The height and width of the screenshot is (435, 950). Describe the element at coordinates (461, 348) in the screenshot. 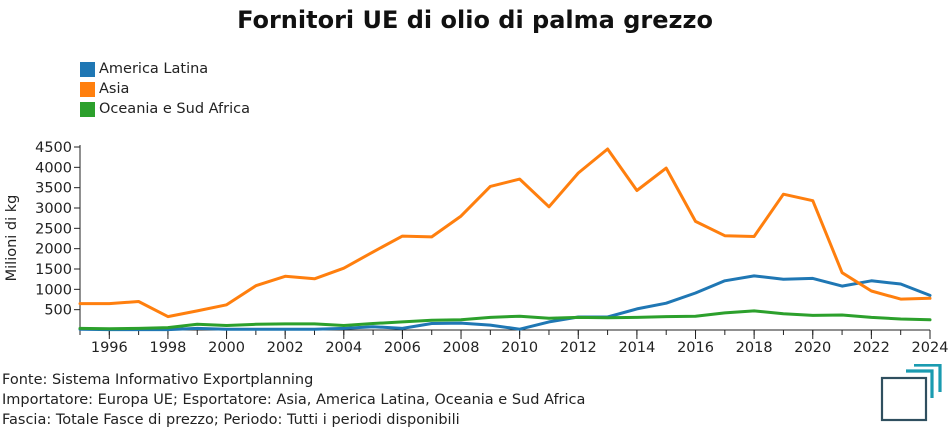

I see `x-tick-label-2008: 2008` at that location.